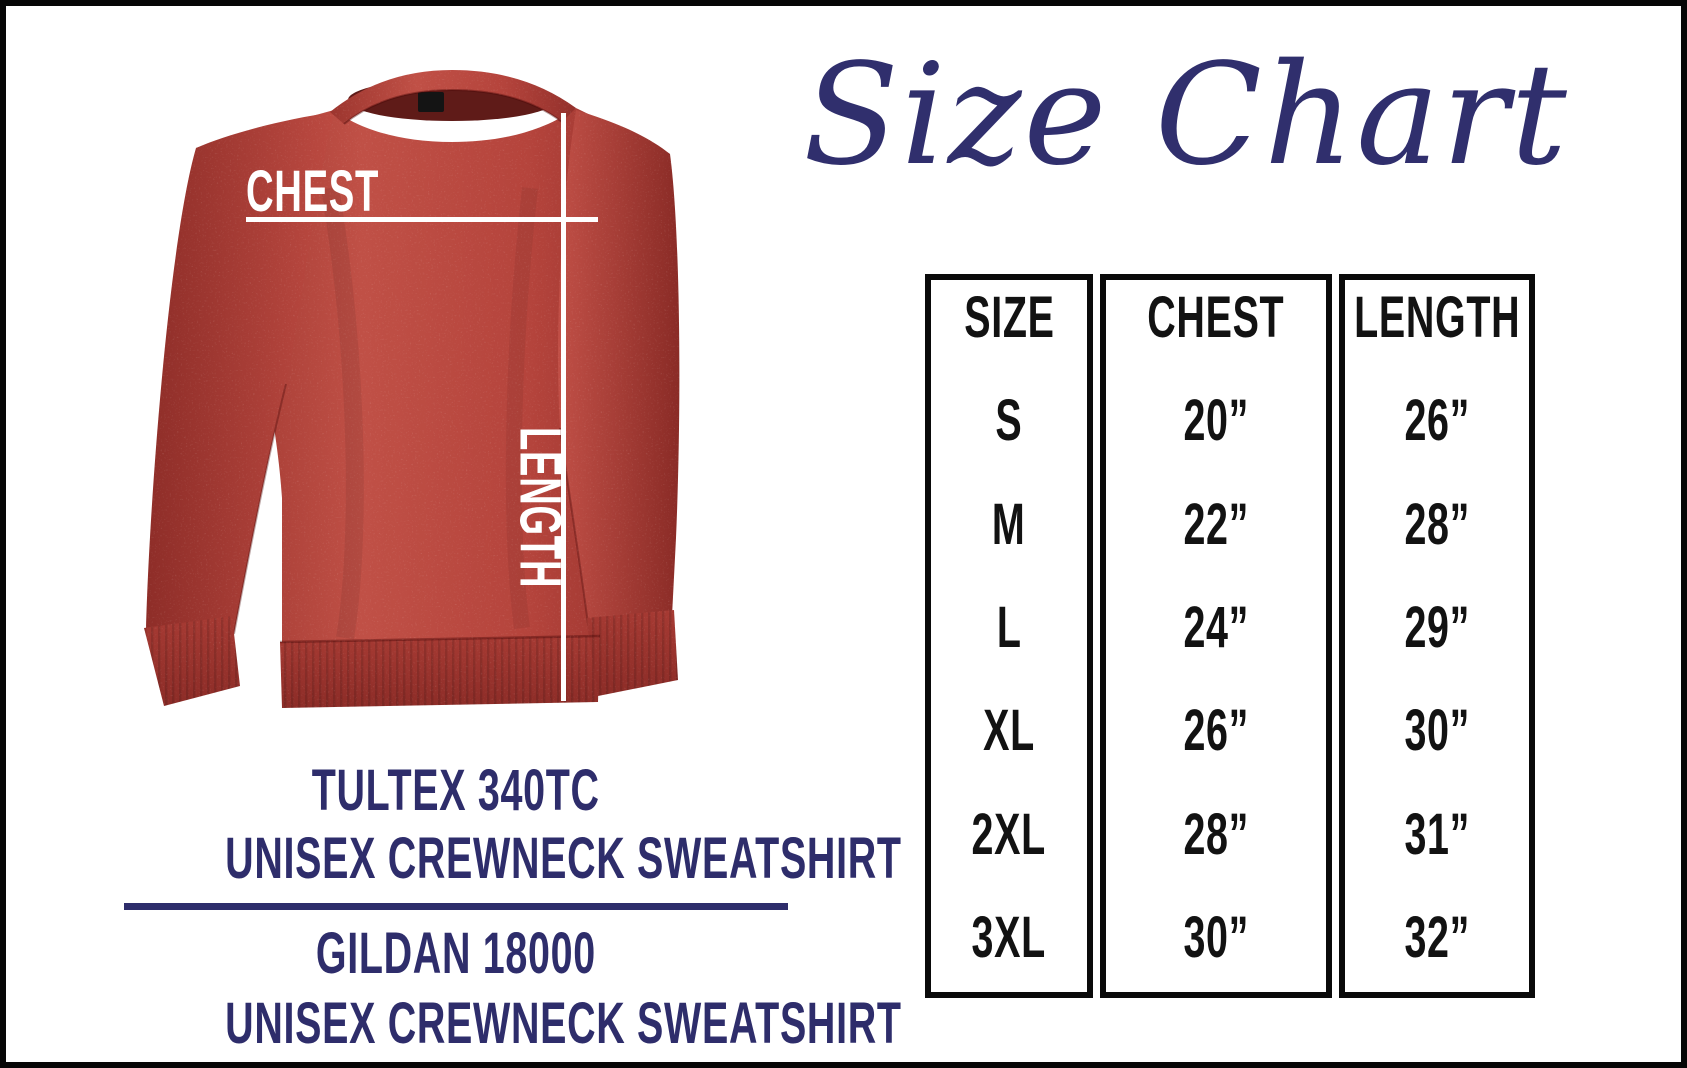  What do you see at coordinates (1009, 524) in the screenshot?
I see `size-value: M` at bounding box center [1009, 524].